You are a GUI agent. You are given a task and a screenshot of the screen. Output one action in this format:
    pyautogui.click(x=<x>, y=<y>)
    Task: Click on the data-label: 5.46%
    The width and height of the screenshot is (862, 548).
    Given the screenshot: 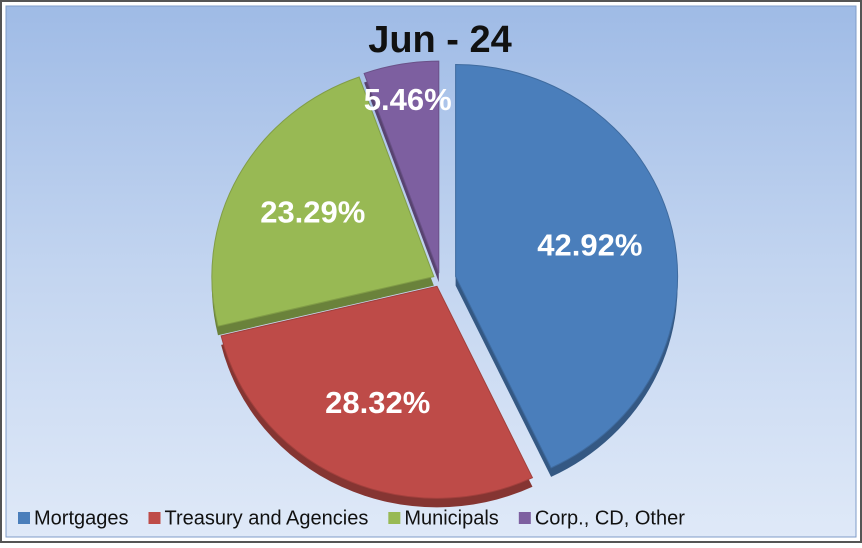 What is the action you would take?
    pyautogui.click(x=408, y=99)
    